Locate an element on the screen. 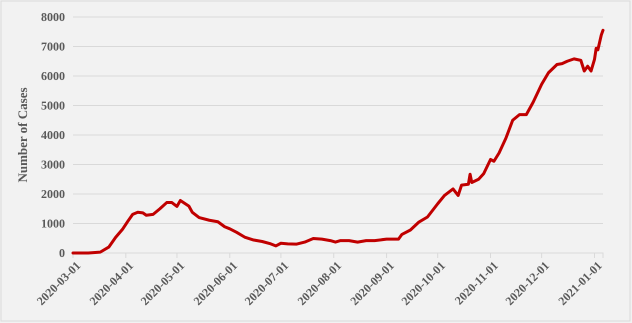  y-tick-label: 5000 is located at coordinates (53, 105).